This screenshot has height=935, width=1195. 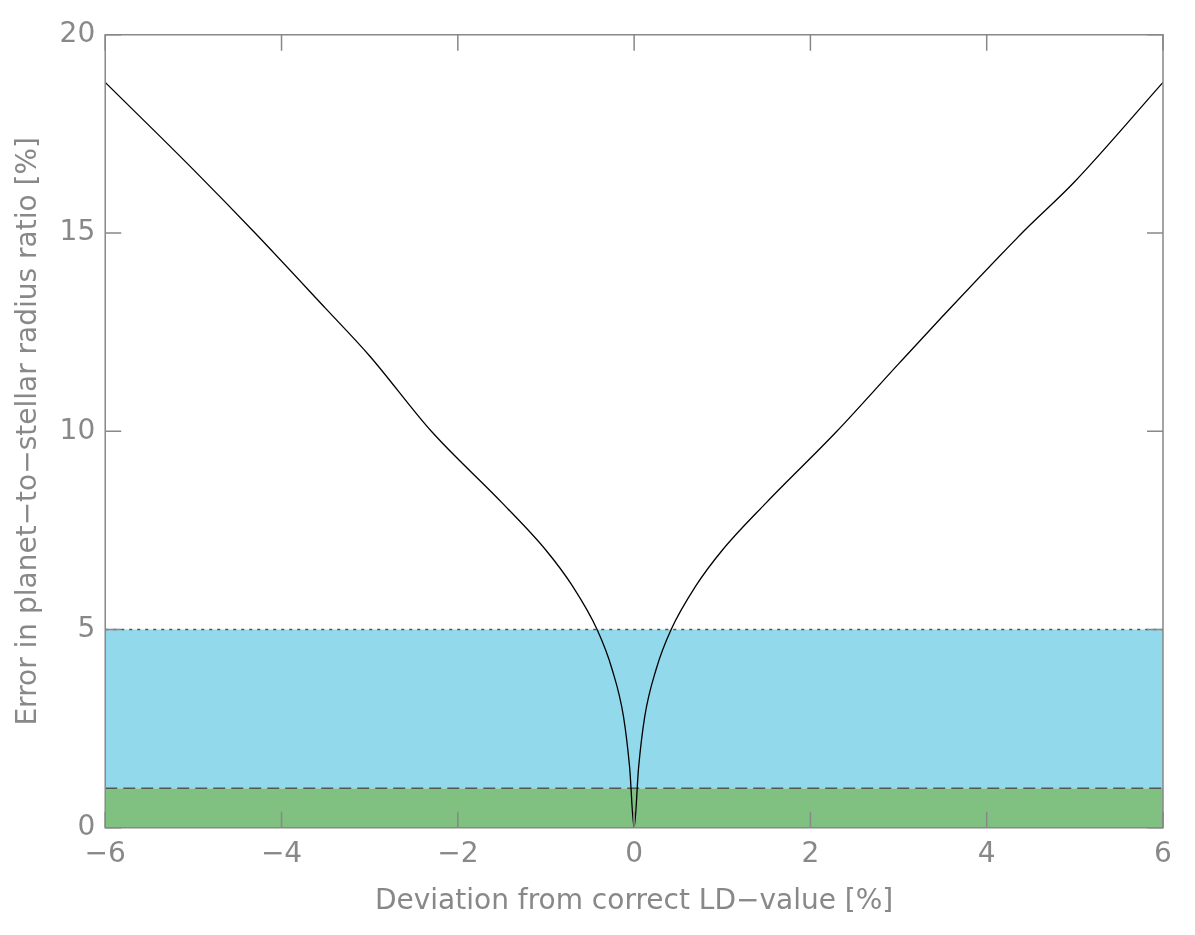 What do you see at coordinates (77, 429) in the screenshot?
I see `y-tick-label: 10` at bounding box center [77, 429].